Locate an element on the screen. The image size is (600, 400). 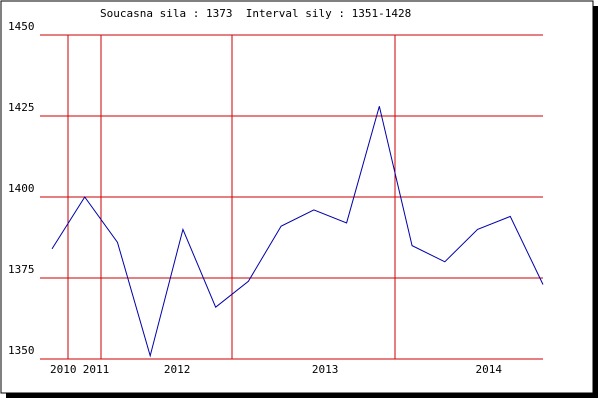
x-tick-label: 2010 is located at coordinates (63, 369).